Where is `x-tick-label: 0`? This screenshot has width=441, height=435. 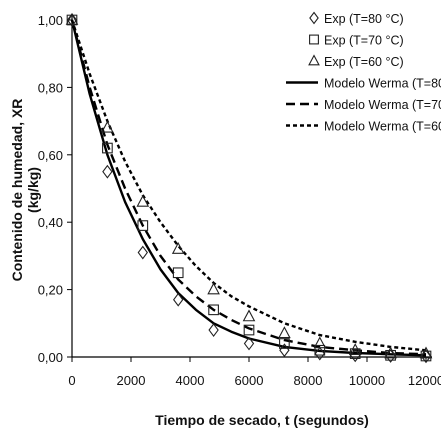
x-tick-label: 0 is located at coordinates (71, 380).